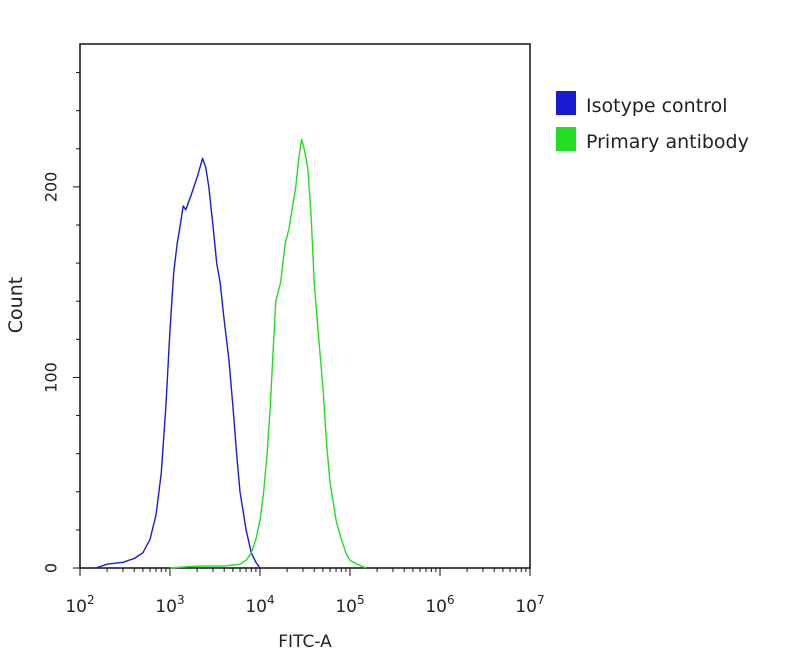 The height and width of the screenshot is (656, 800). Describe the element at coordinates (51, 187) in the screenshot. I see `y-tick-label: 200` at that location.